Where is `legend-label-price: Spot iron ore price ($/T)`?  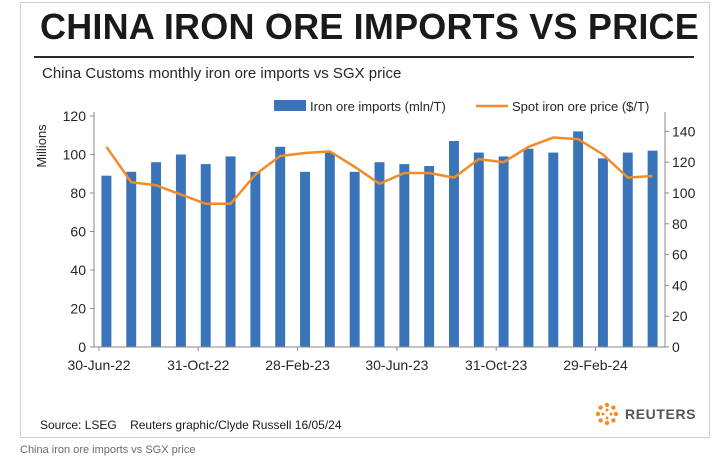
legend-label-price: Spot iron ore price ($/T) is located at coordinates (580, 106).